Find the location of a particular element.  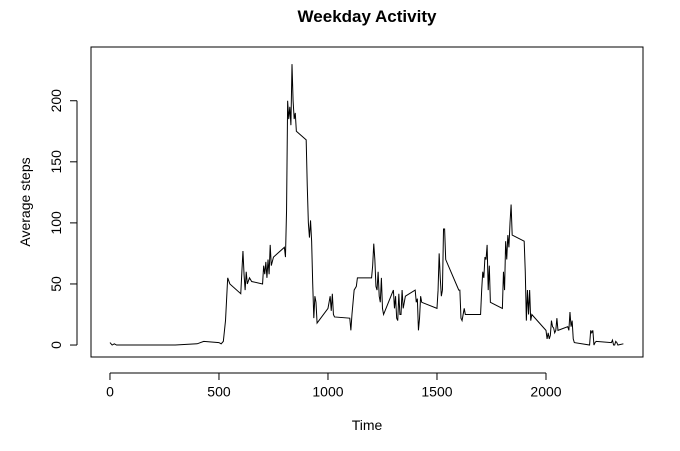

y-tick-label: 50 is located at coordinates (56, 284).